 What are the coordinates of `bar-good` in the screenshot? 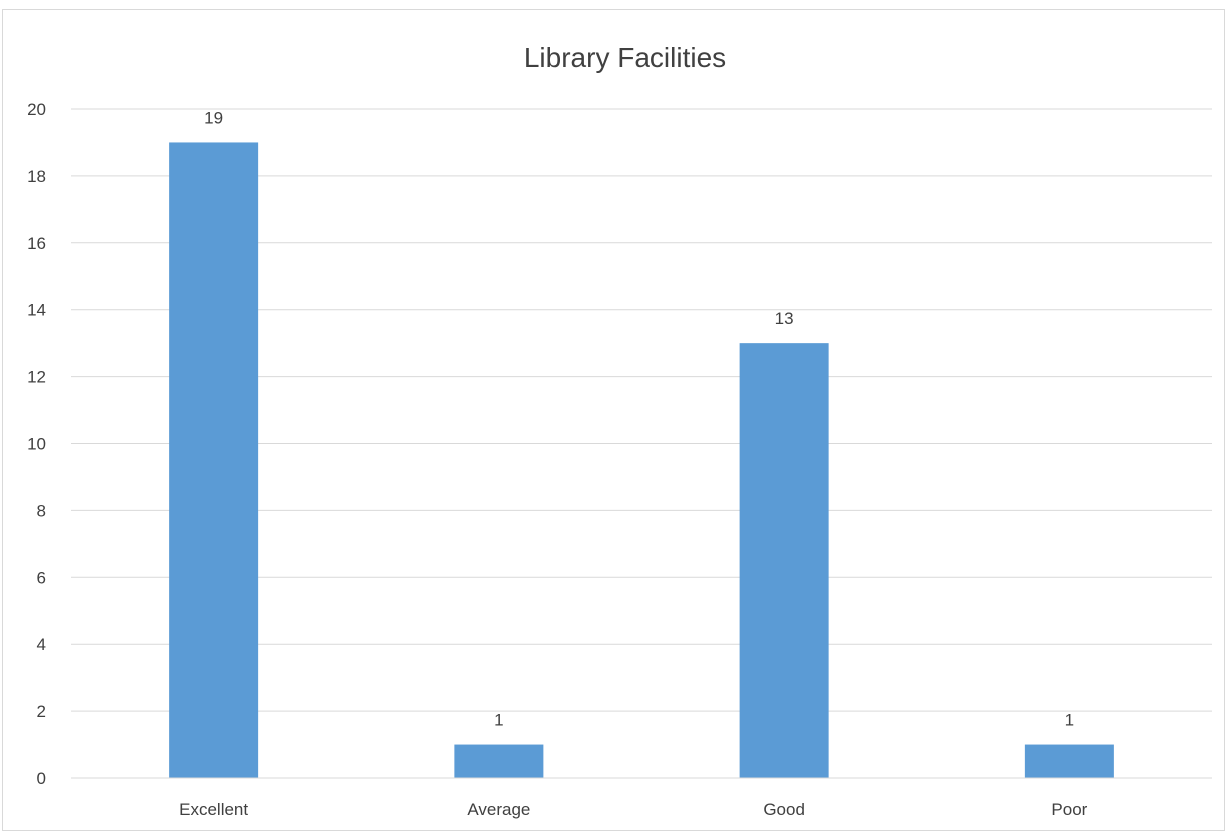 It's located at (784, 560).